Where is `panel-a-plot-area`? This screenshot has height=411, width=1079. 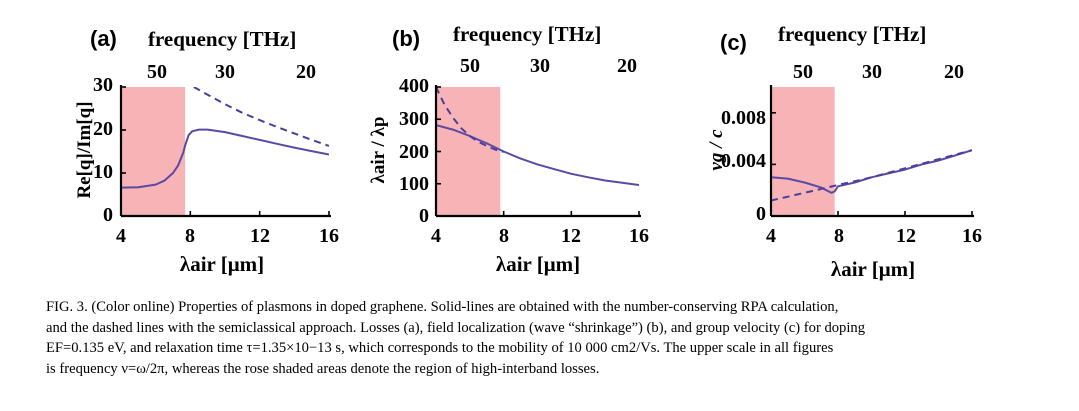
panel-a-plot-area is located at coordinates (225, 151).